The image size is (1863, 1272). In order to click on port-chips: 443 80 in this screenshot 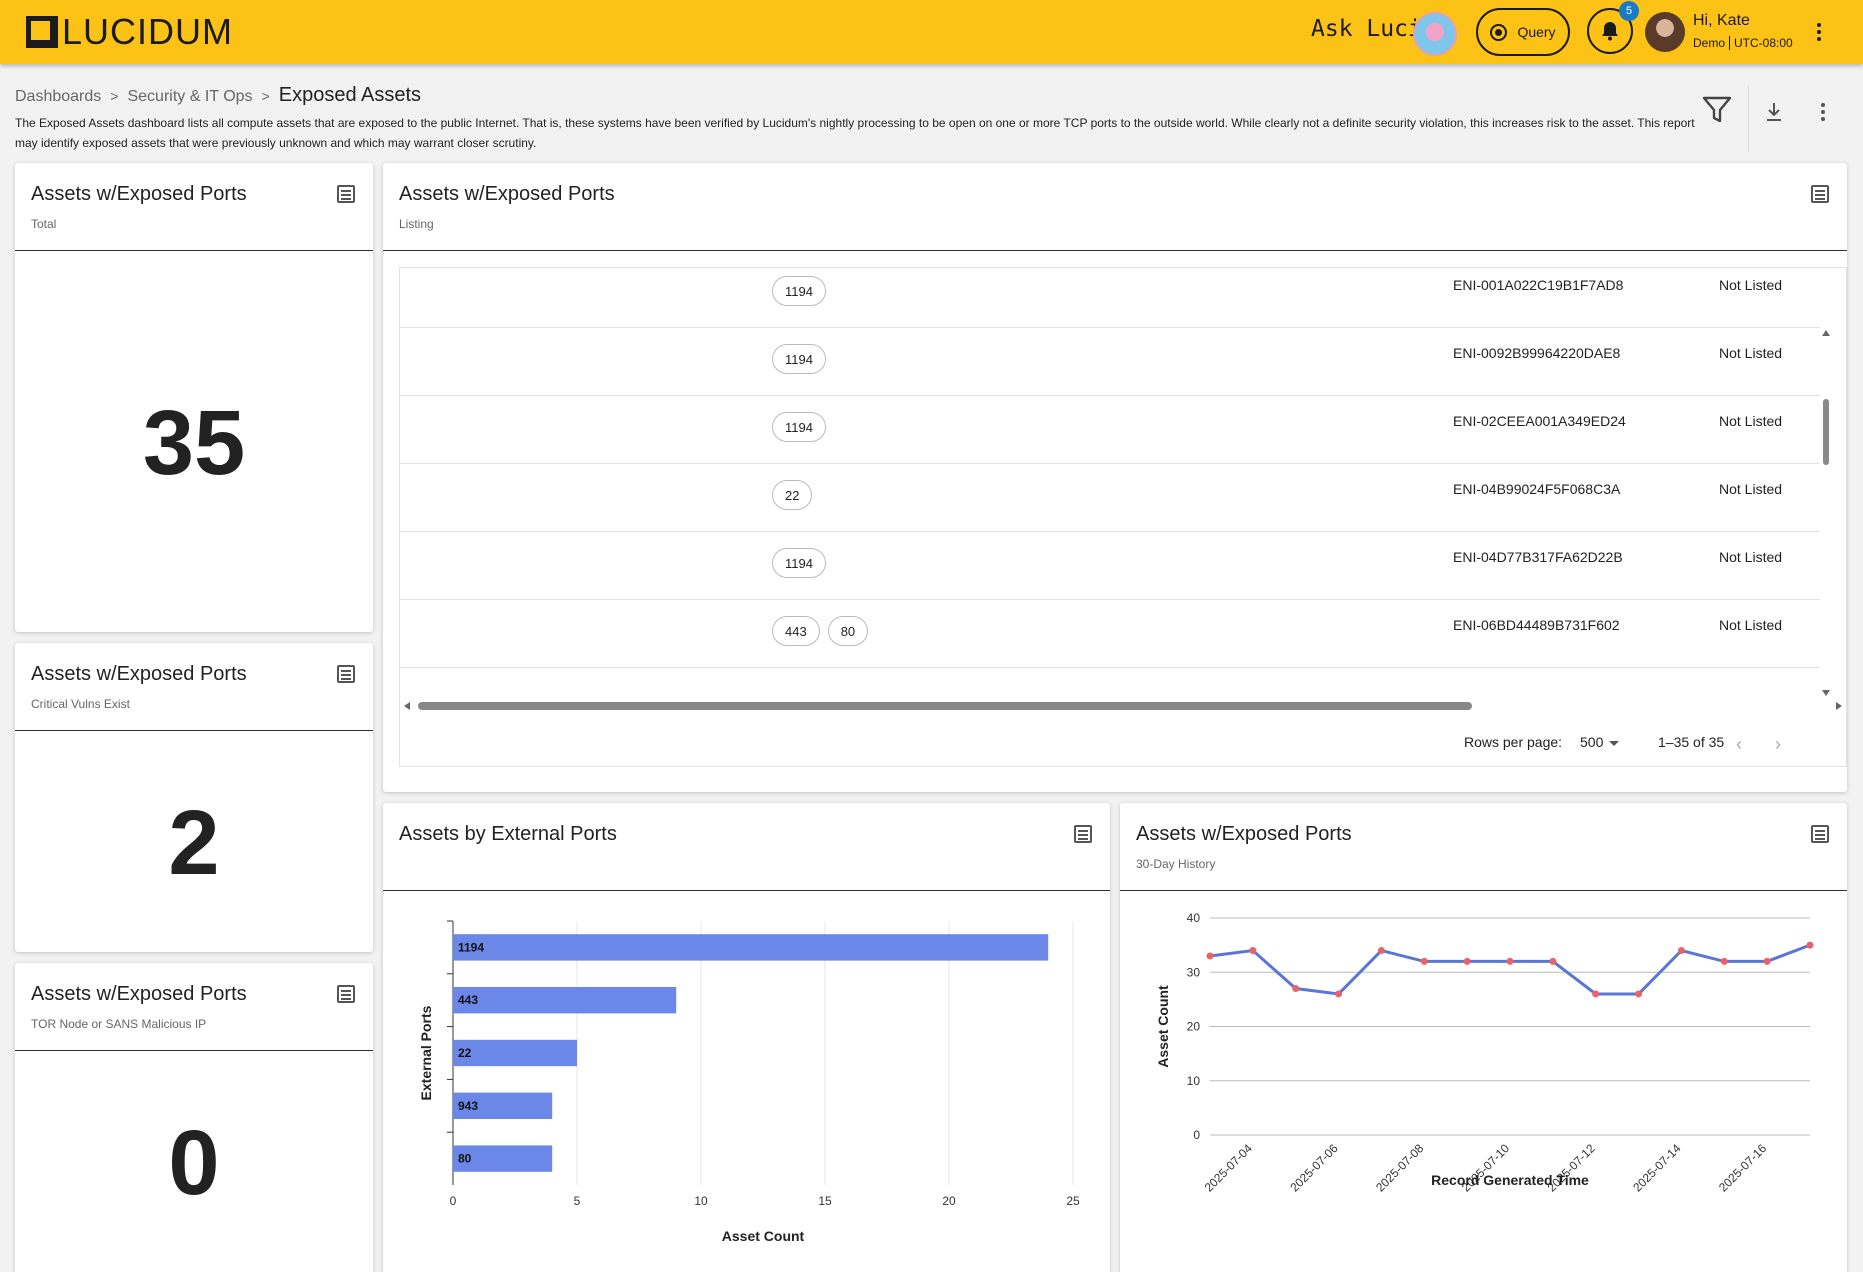, I will do `click(820, 631)`.